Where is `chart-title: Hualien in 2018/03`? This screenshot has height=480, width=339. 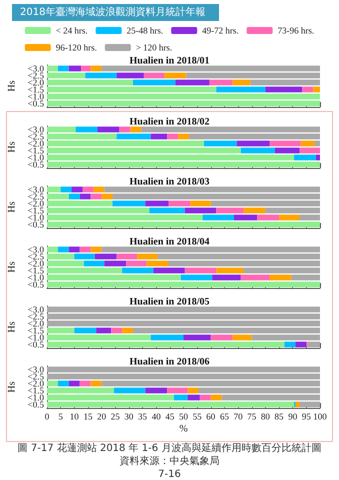
chart-title: Hualien in 2018/03 is located at coordinates (169, 182).